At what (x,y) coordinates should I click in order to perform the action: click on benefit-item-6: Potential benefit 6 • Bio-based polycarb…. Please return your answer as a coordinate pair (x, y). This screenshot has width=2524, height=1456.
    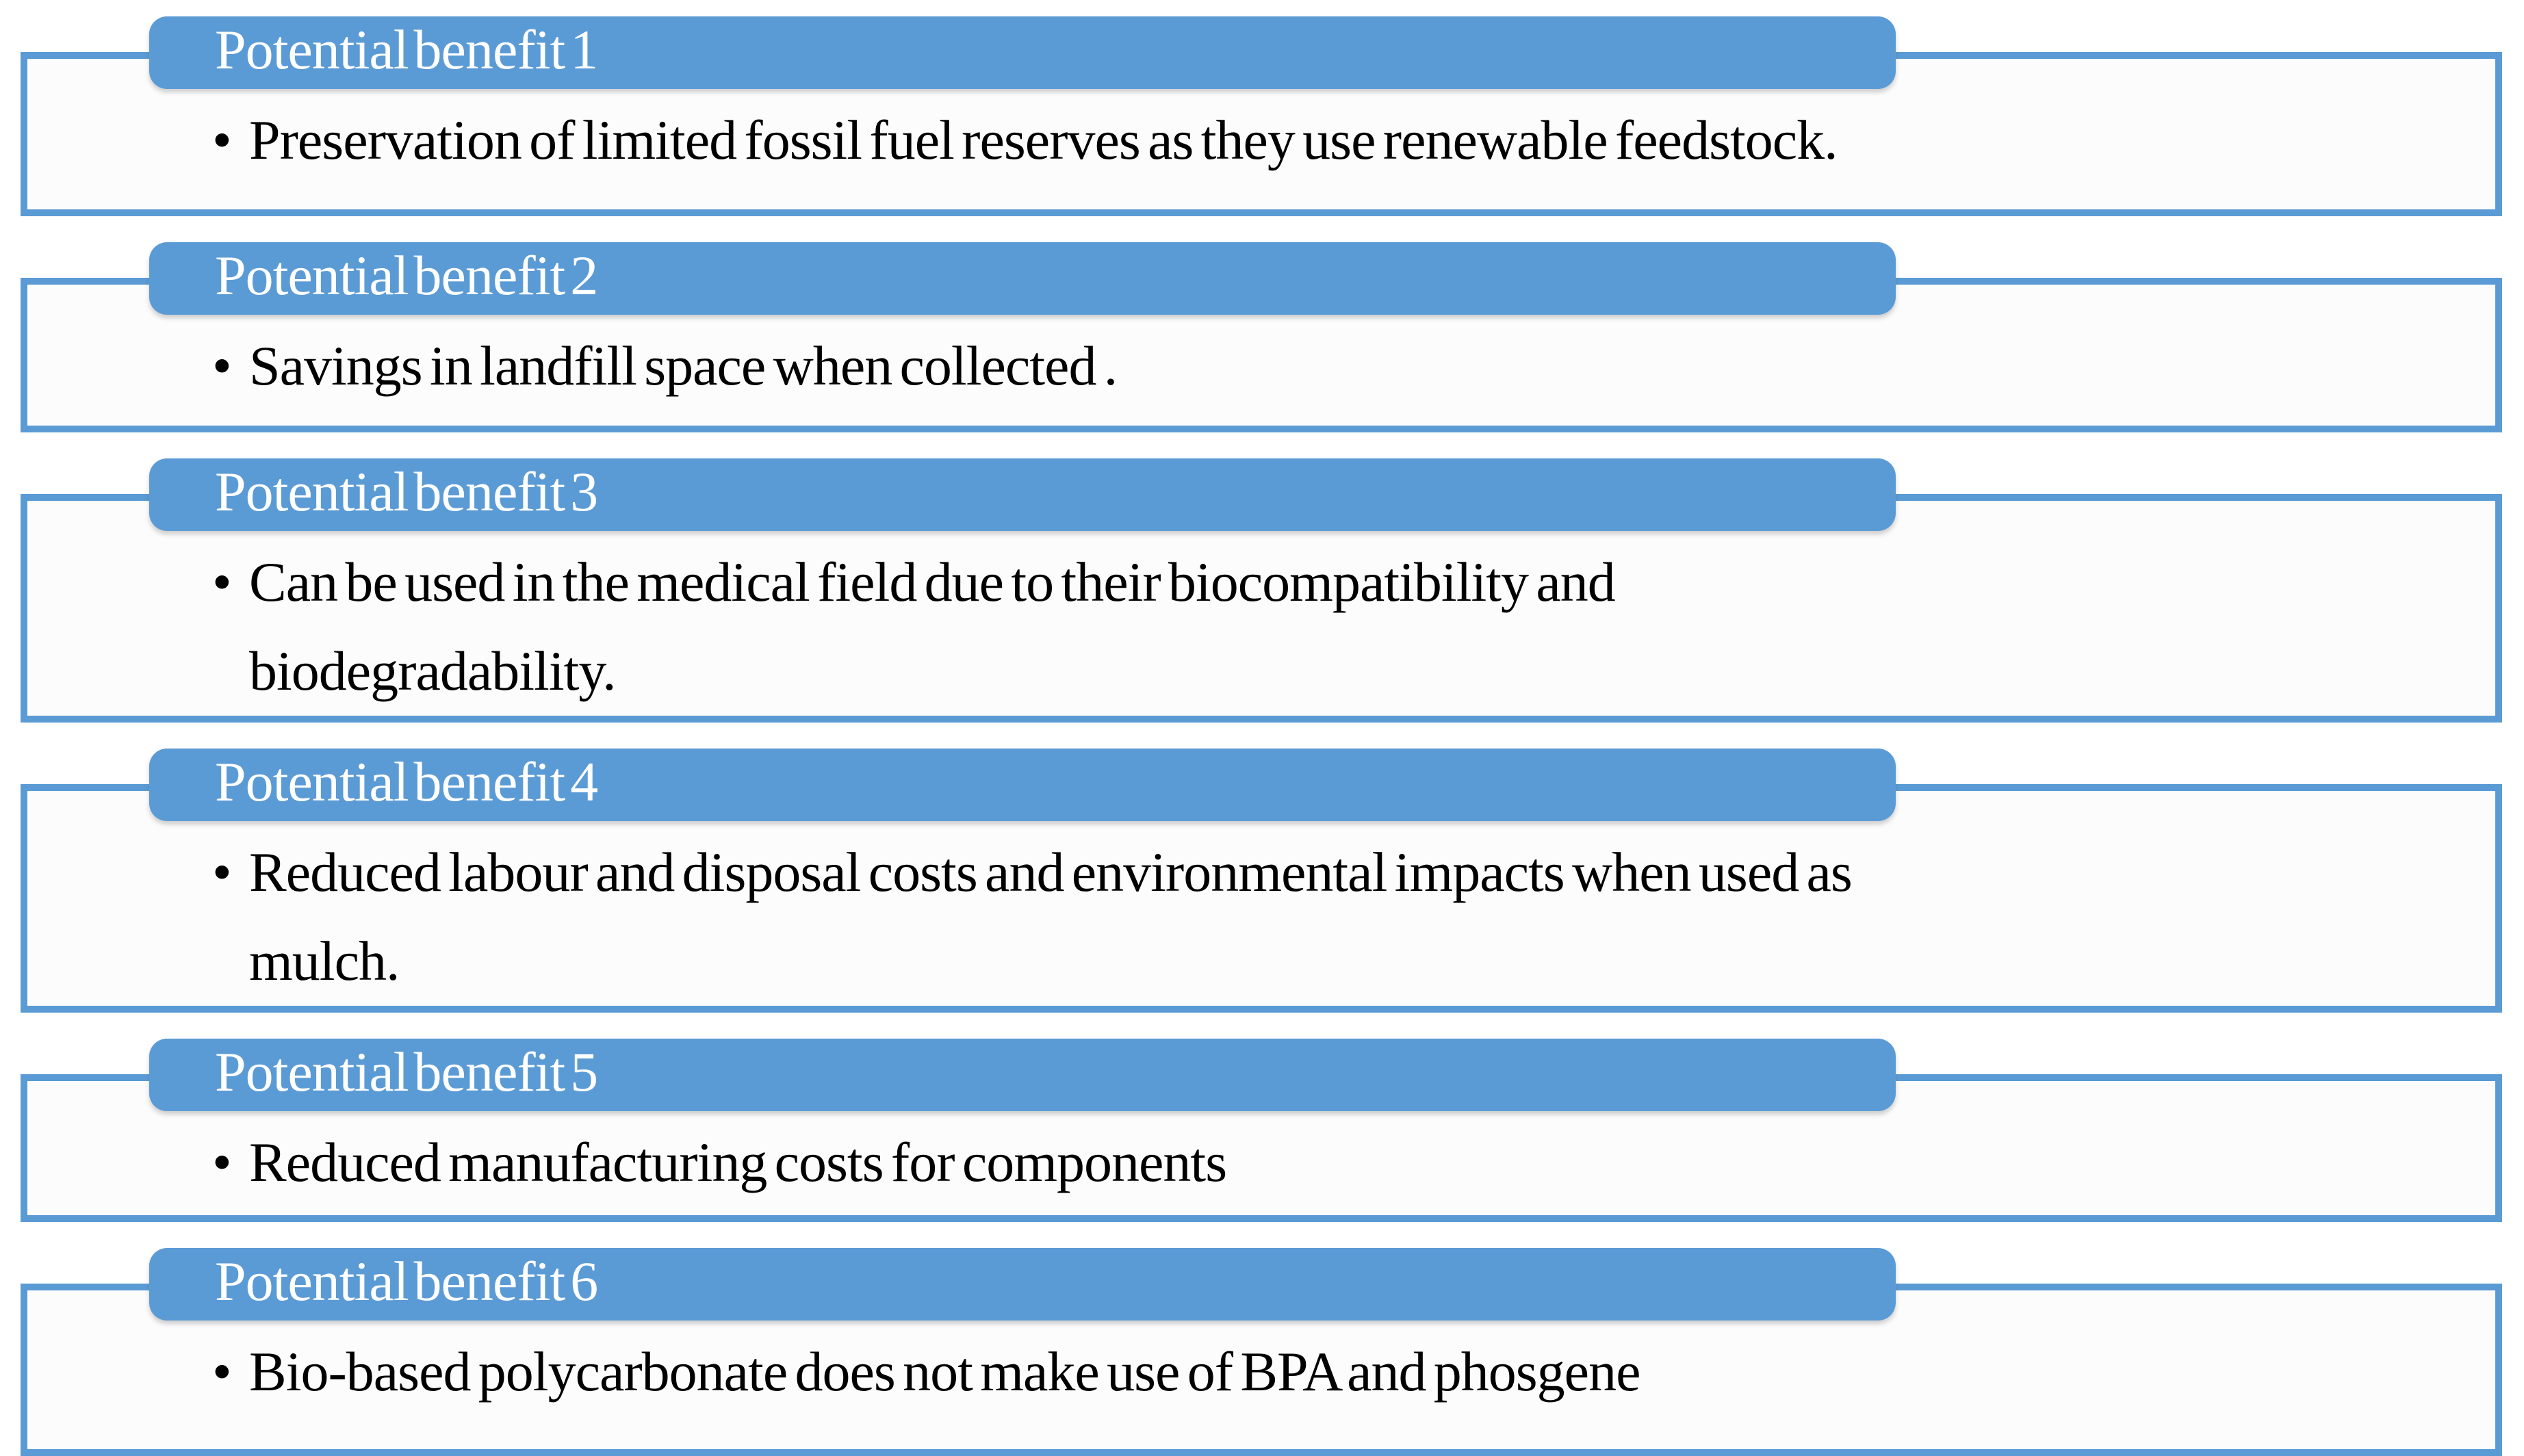
    Looking at the image, I should click on (1262, 1352).